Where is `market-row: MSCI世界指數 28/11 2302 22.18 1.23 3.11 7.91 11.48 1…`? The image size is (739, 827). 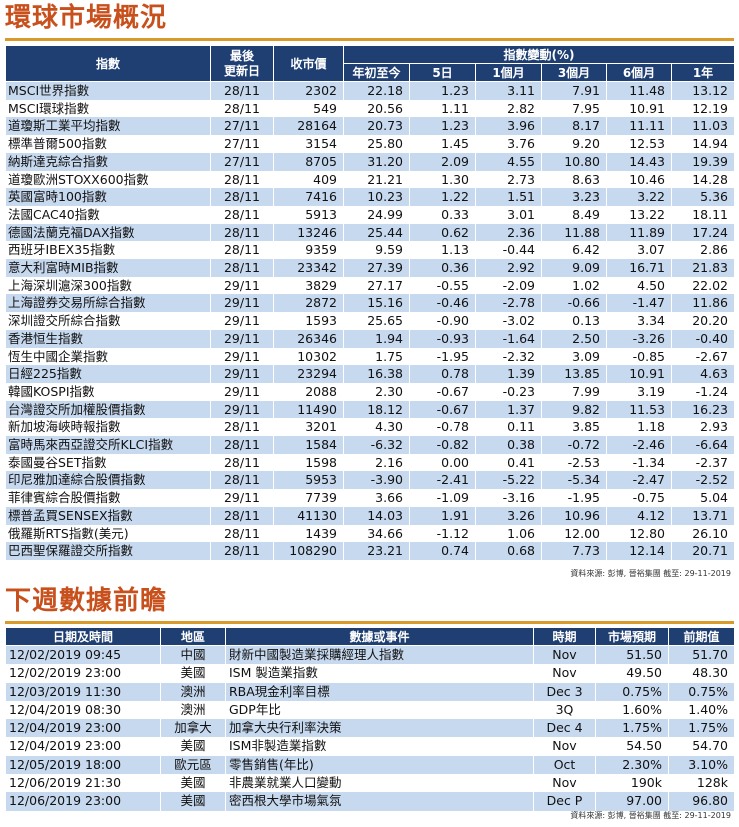 market-row: MSCI世界指數 28/11 2302 22.18 1.23 3.11 7.91 11.48 1… is located at coordinates (370, 90).